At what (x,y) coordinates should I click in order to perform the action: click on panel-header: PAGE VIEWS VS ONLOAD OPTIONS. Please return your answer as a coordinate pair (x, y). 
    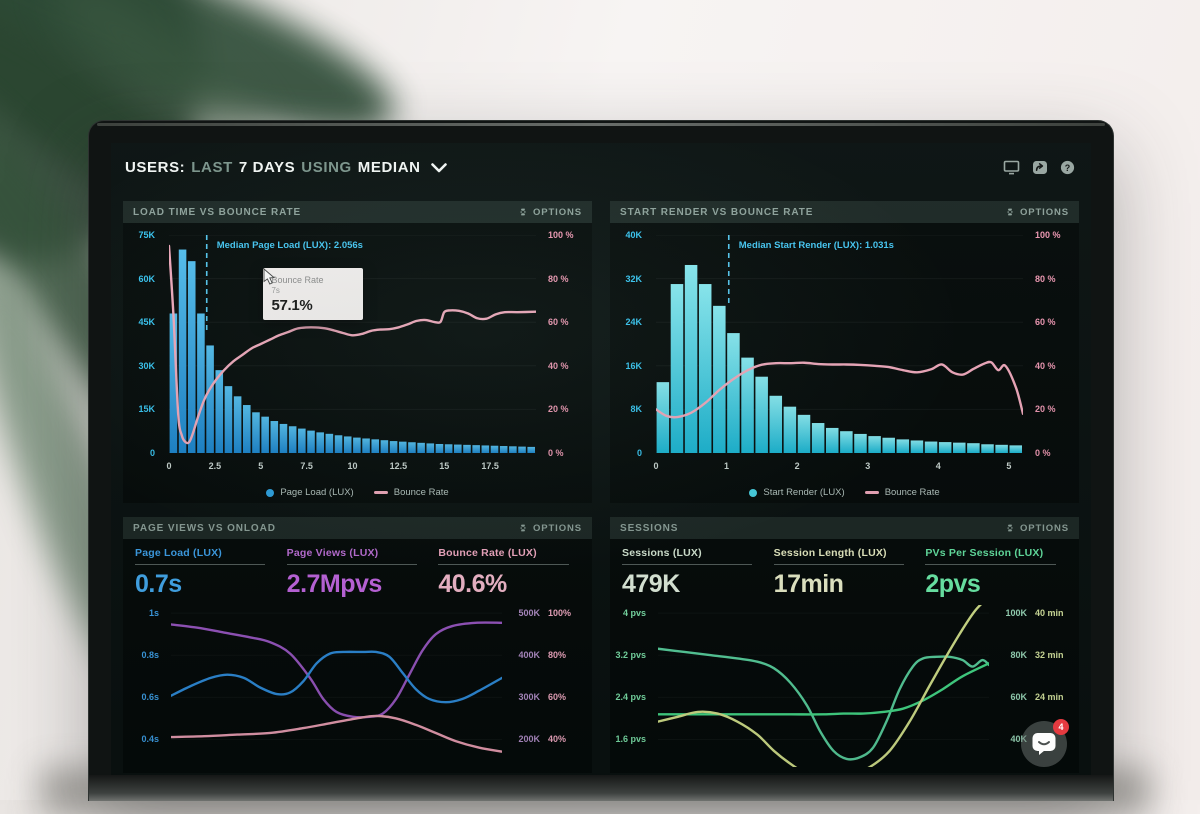
    Looking at the image, I should click on (357, 528).